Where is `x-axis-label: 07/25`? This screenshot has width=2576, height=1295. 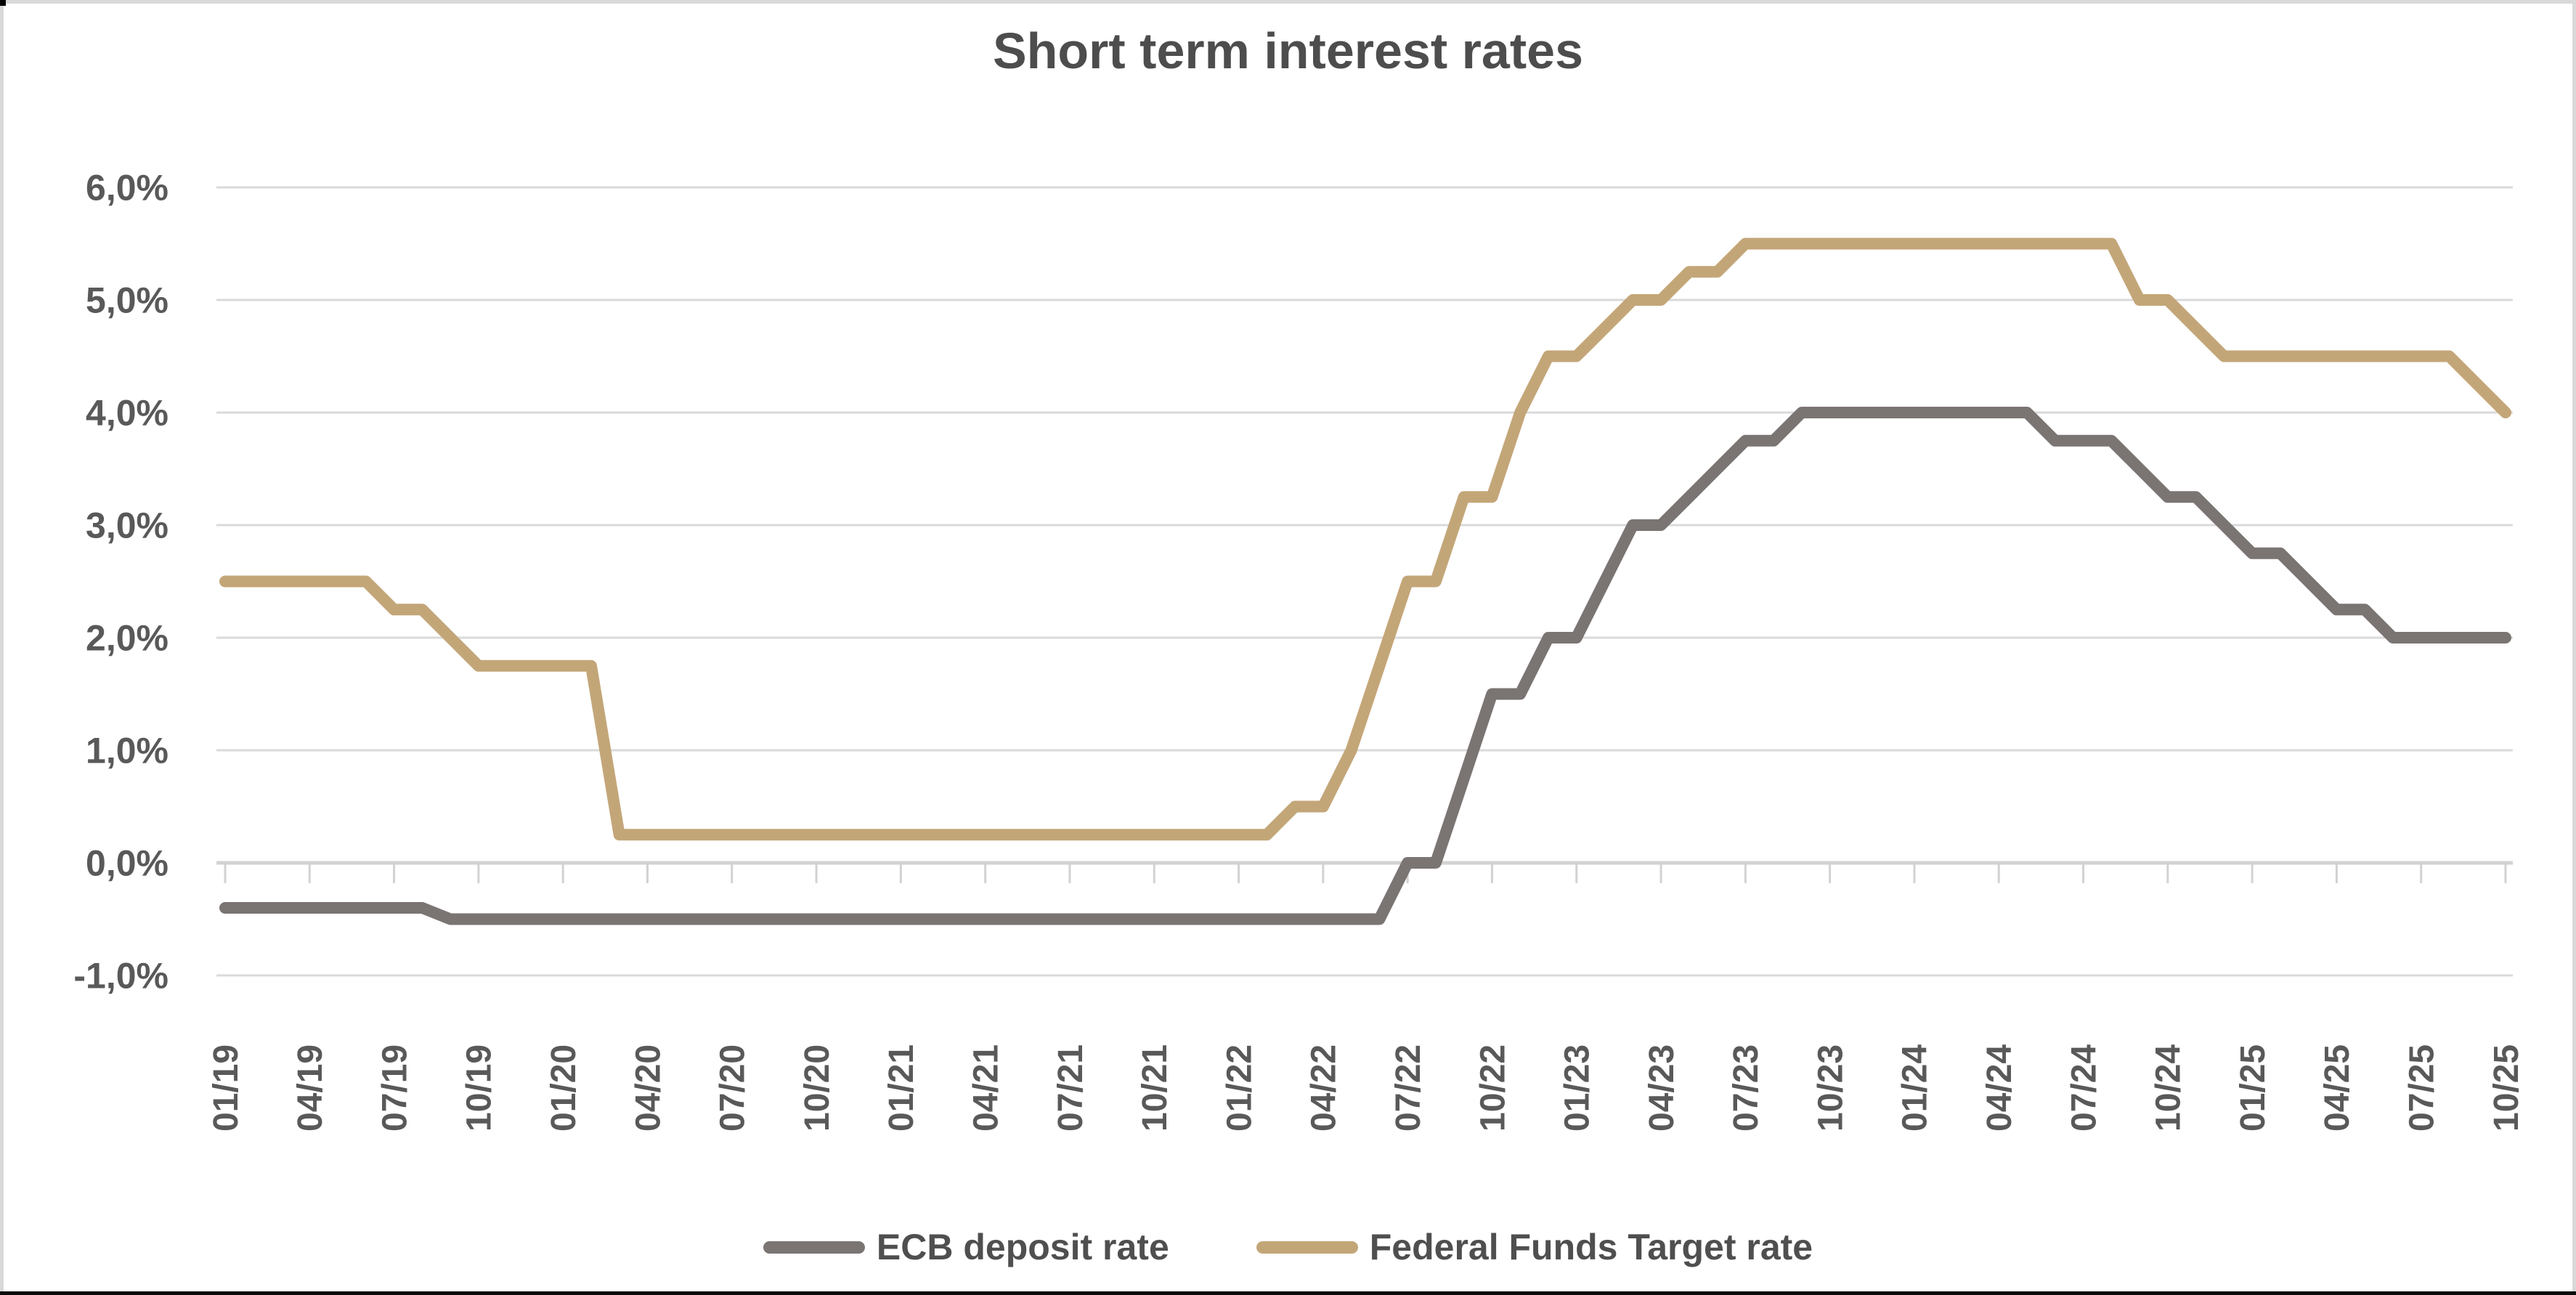
x-axis-label: 07/25 is located at coordinates (2422, 1088).